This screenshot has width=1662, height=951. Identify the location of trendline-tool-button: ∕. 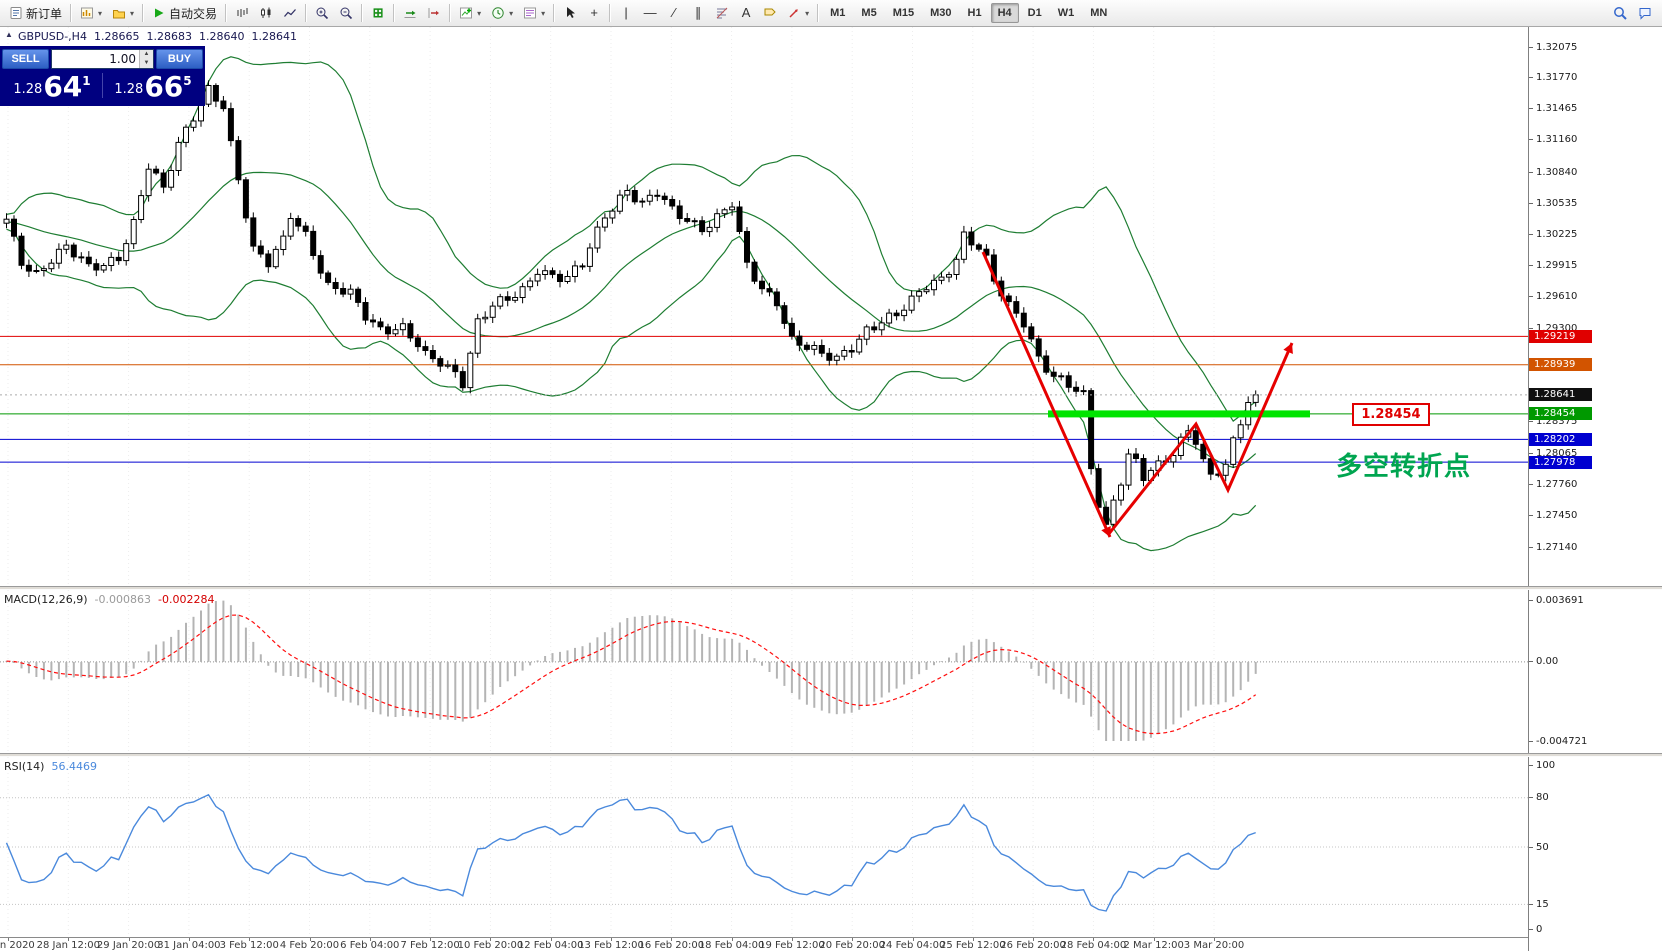
(674, 13).